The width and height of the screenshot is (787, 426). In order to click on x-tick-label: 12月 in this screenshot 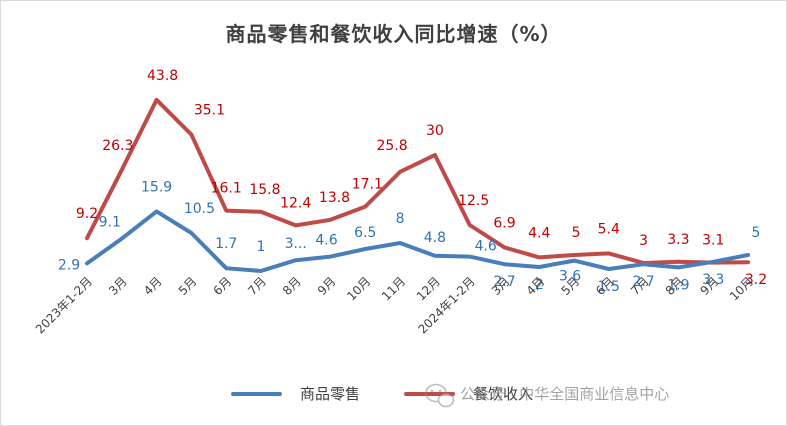, I will do `click(428, 288)`.